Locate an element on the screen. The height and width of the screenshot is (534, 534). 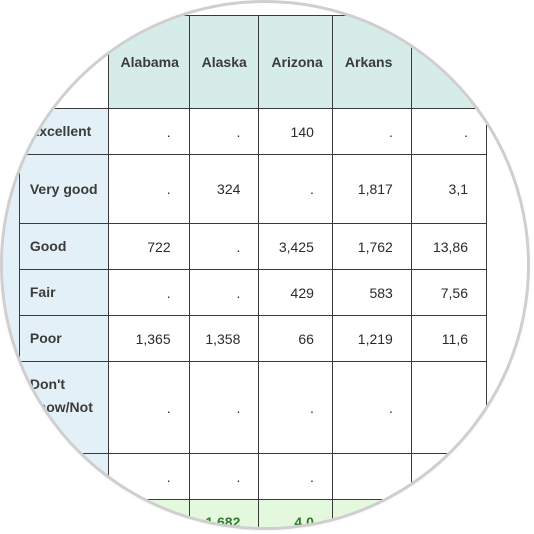
table-row: Very good . 324 . 1,817 3,1 is located at coordinates (245, 189).